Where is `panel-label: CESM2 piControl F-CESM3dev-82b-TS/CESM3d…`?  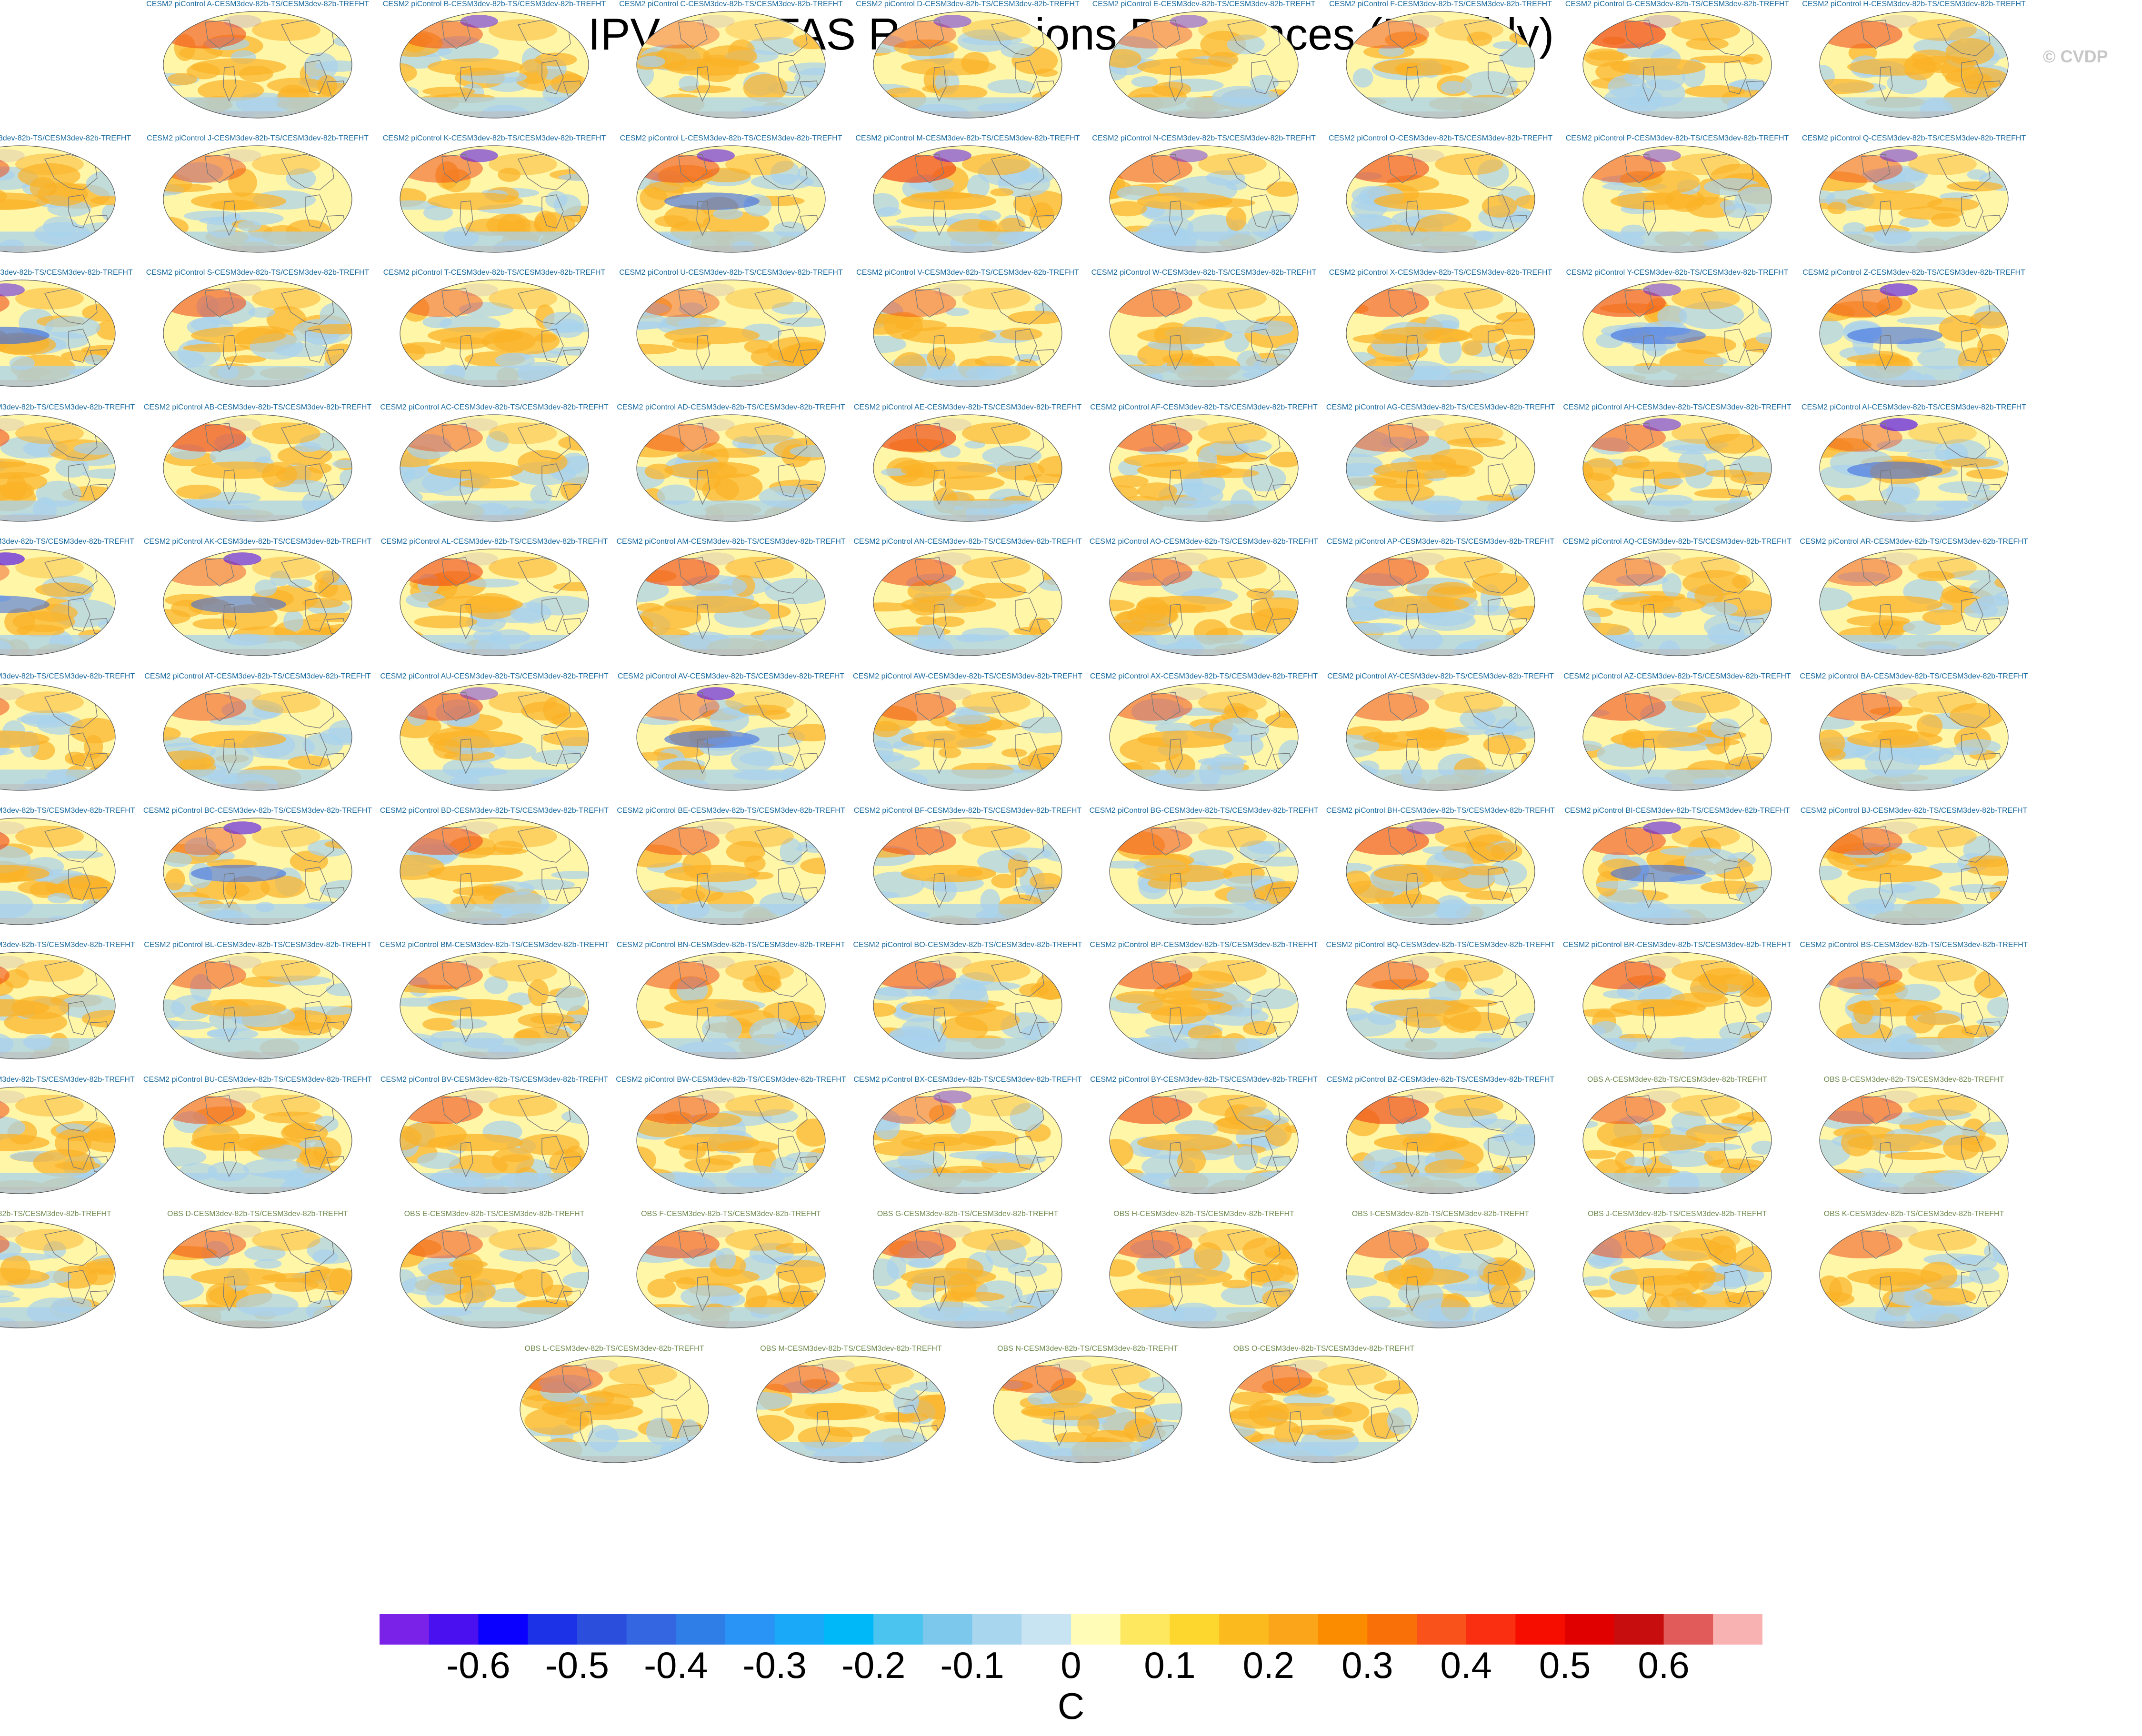 panel-label: CESM2 piControl F-CESM3dev-82b-TS/CESM3d… is located at coordinates (1441, 4).